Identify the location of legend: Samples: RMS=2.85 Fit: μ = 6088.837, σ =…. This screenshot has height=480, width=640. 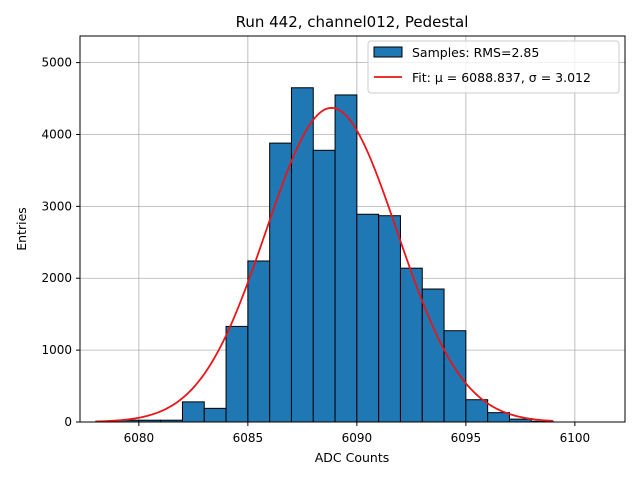
(493, 67).